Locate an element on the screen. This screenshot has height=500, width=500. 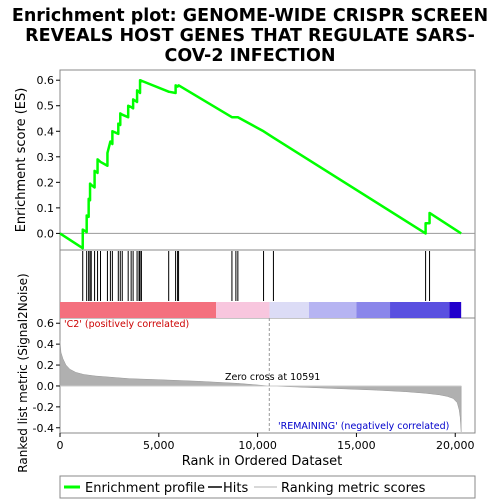
metric-ytick-label: 0.0 is located at coordinates (46, 386).